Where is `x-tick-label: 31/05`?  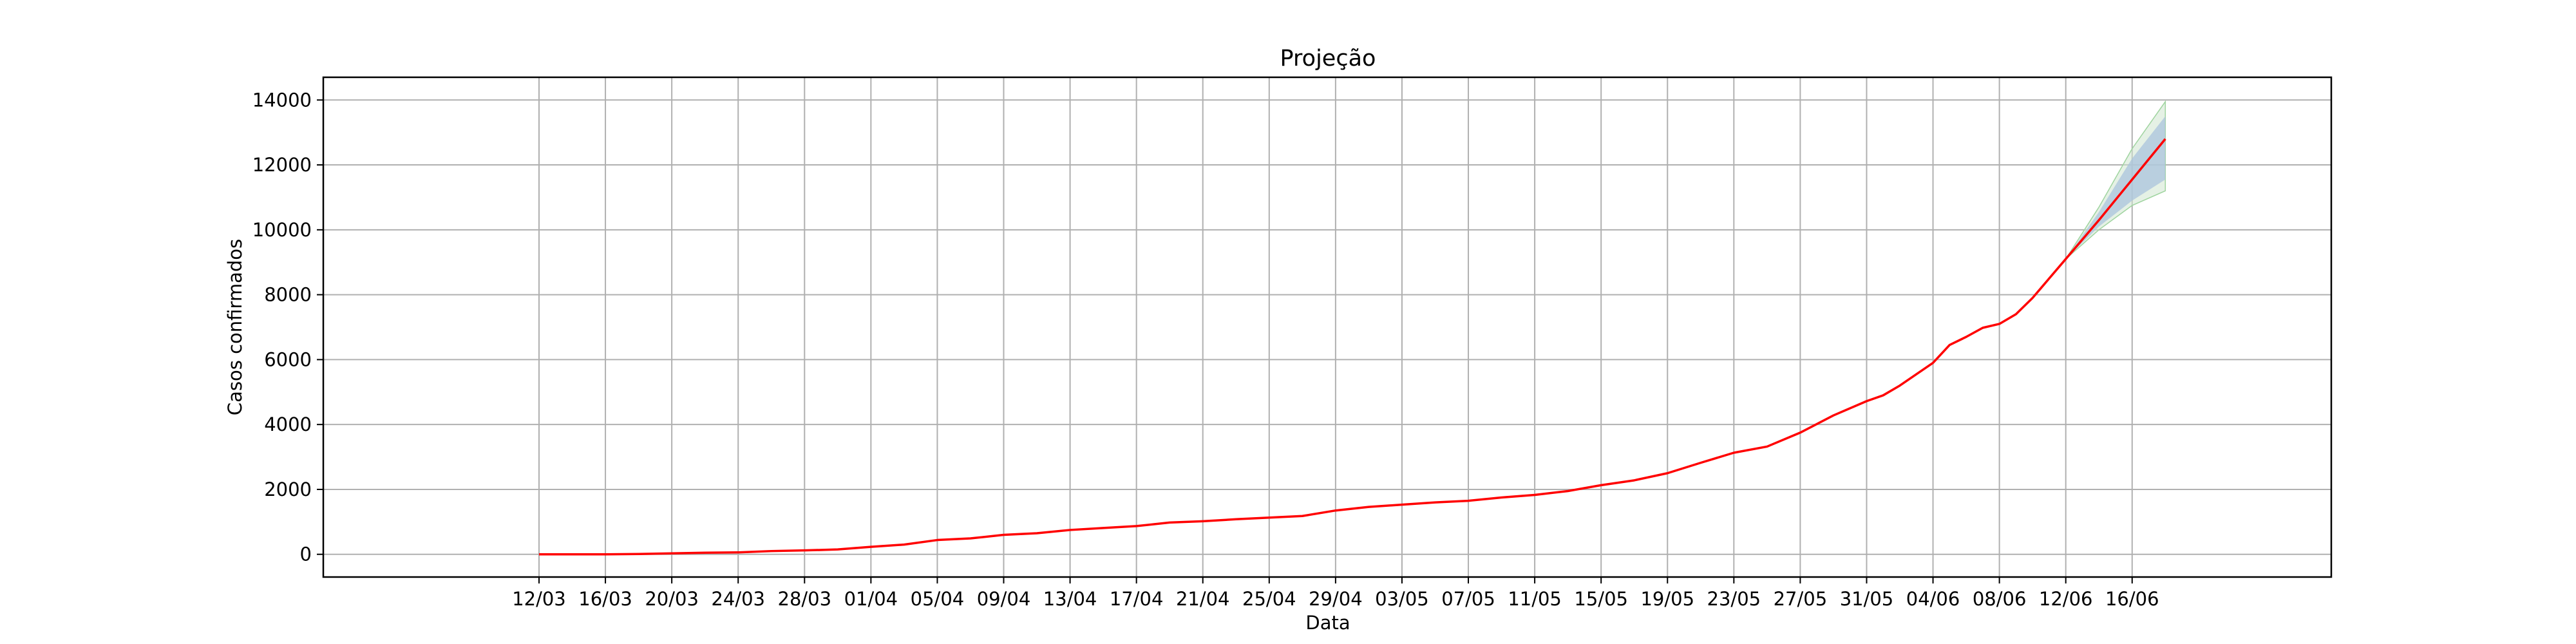 x-tick-label: 31/05 is located at coordinates (1867, 599).